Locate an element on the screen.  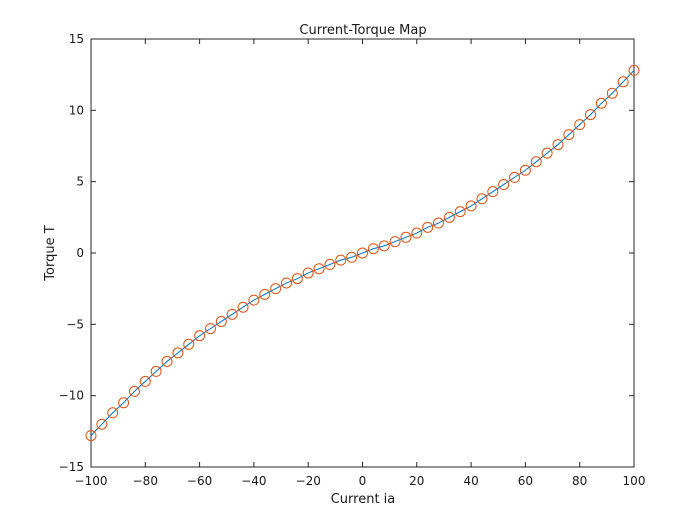
y-tick-label: −15 is located at coordinates (71, 467).